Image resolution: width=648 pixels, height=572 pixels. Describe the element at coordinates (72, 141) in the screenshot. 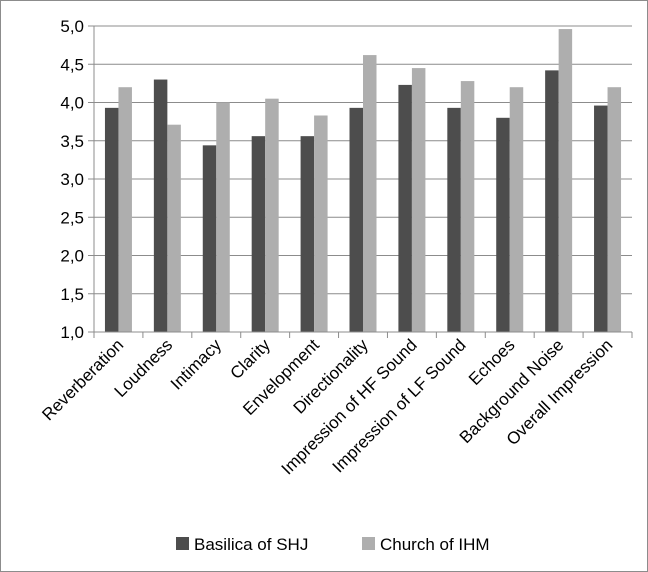

I see `y-tick-label: 3,5` at that location.